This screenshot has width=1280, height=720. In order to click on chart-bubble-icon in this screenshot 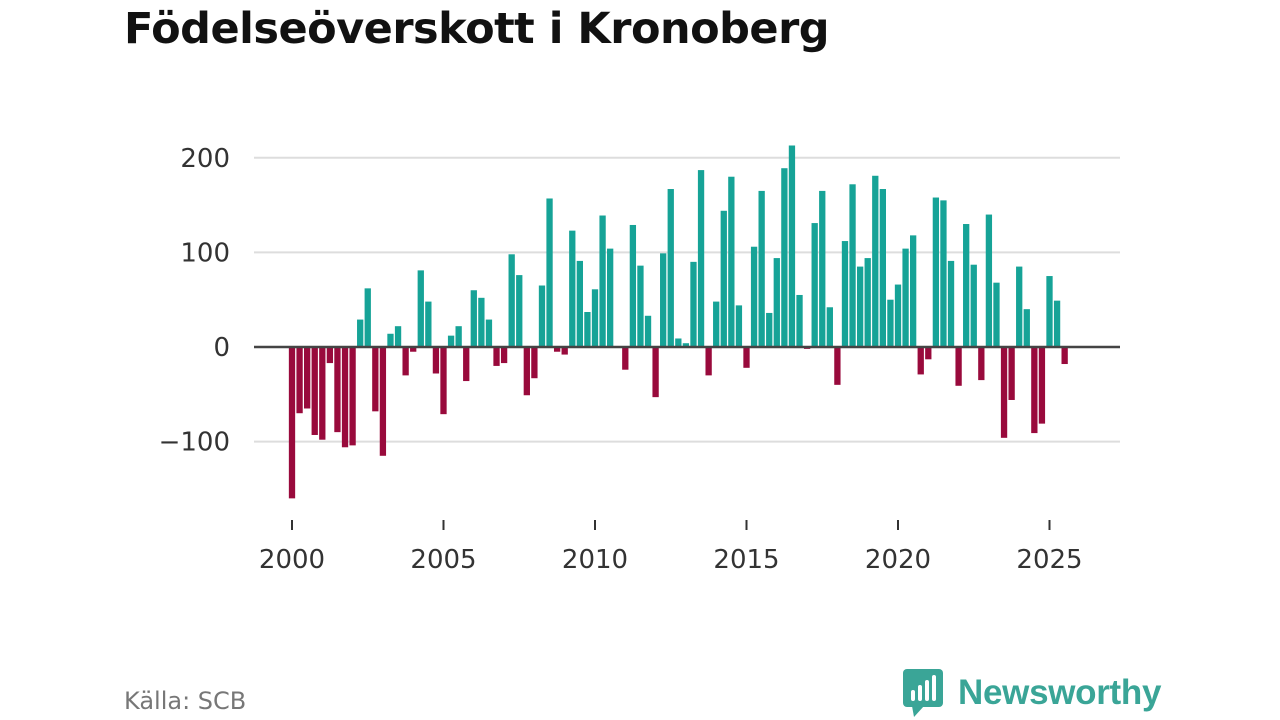, I will do `click(923, 693)`.